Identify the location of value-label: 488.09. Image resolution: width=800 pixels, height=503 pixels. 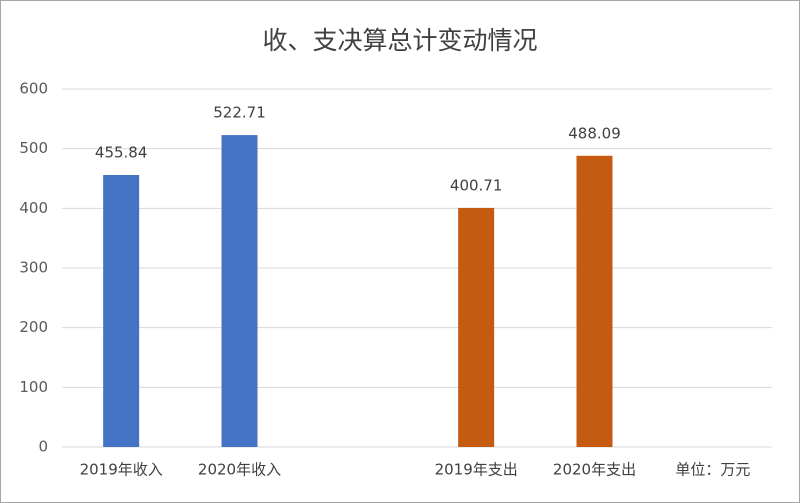
(594, 133).